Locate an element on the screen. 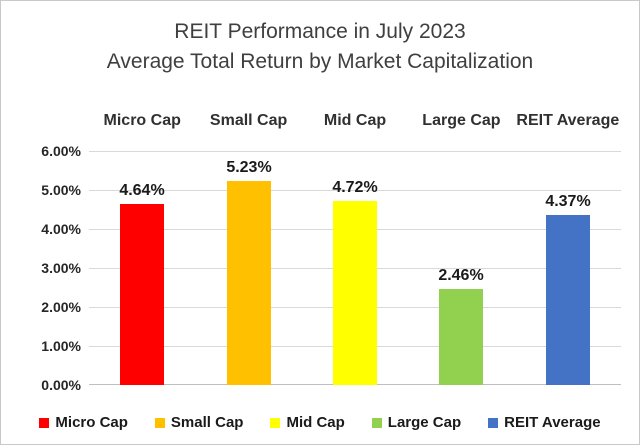  legend-item-micro-cap: Micro Cap is located at coordinates (83, 422).